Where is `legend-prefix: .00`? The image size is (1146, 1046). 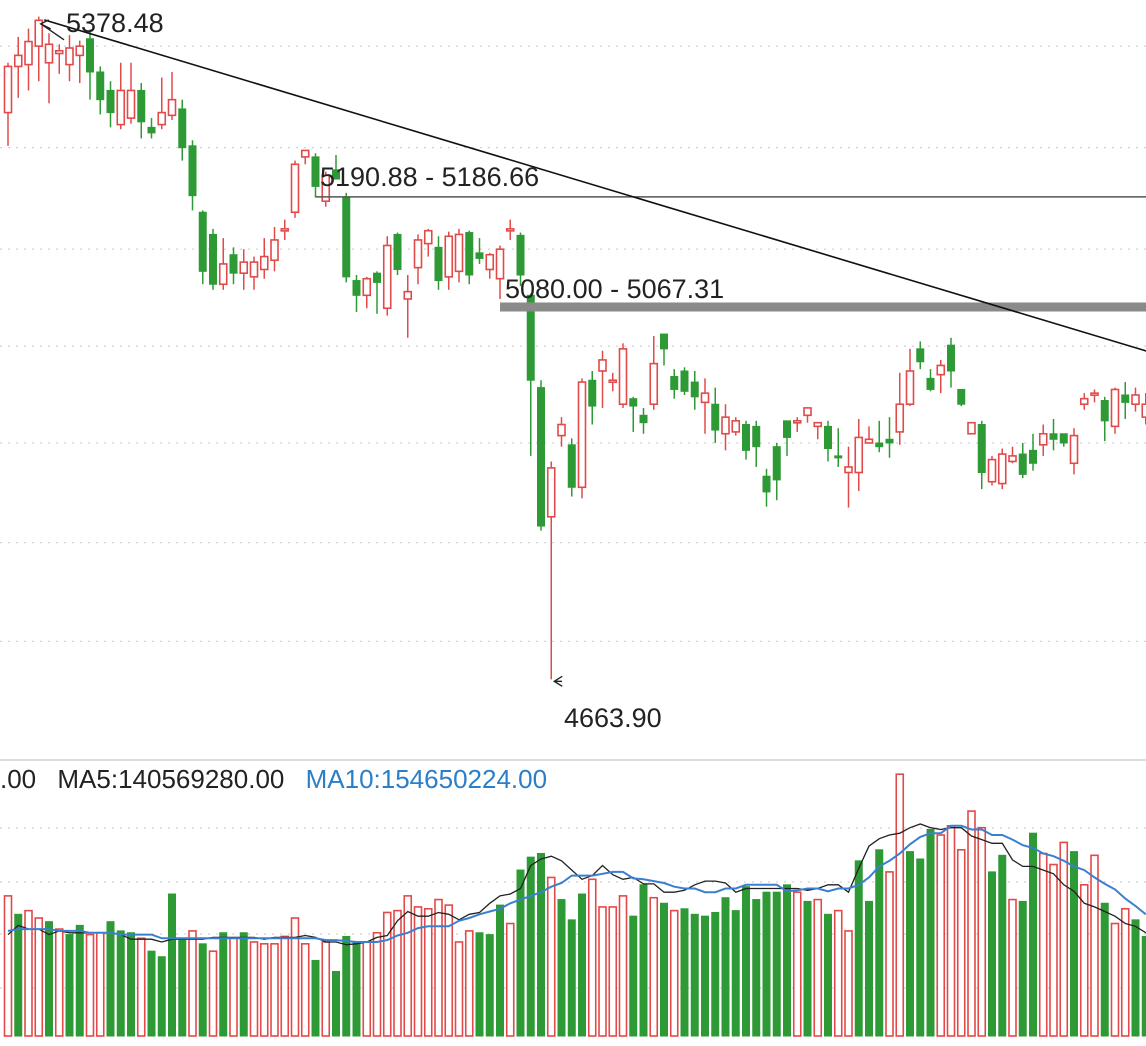 legend-prefix: .00 is located at coordinates (18, 779).